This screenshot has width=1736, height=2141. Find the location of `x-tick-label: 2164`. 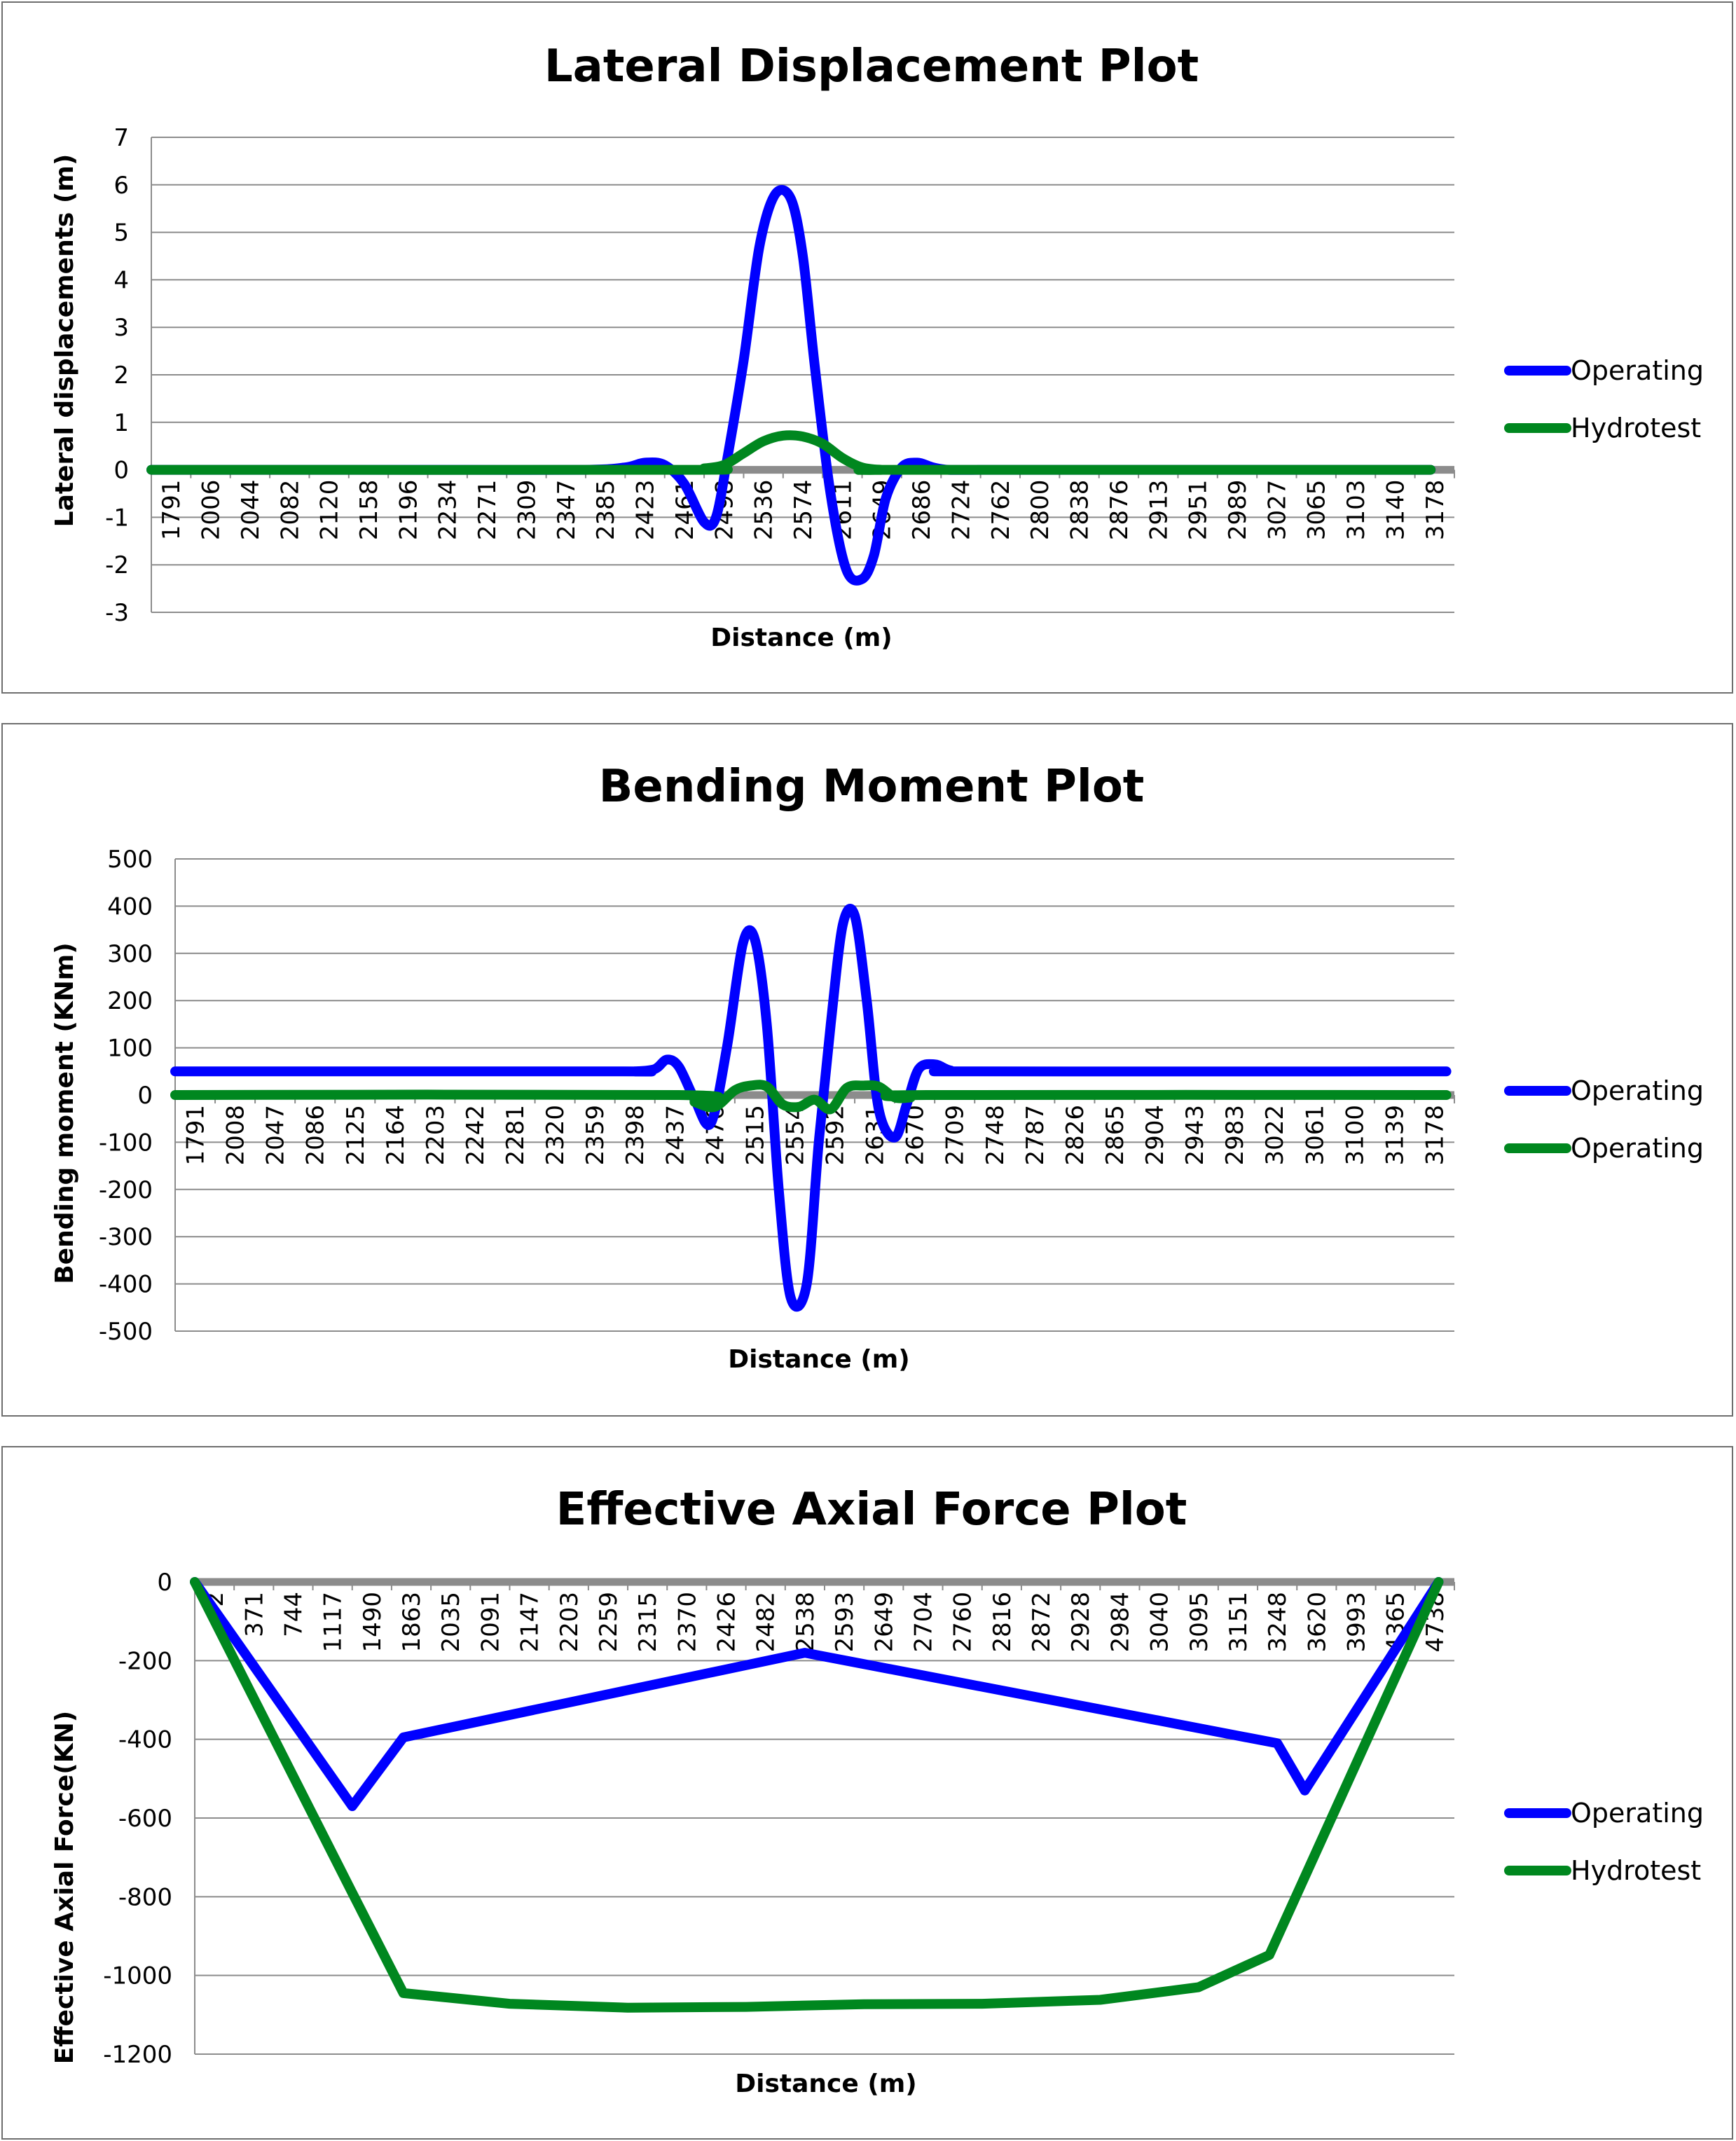

x-tick-label: 2164 is located at coordinates (396, 1135).